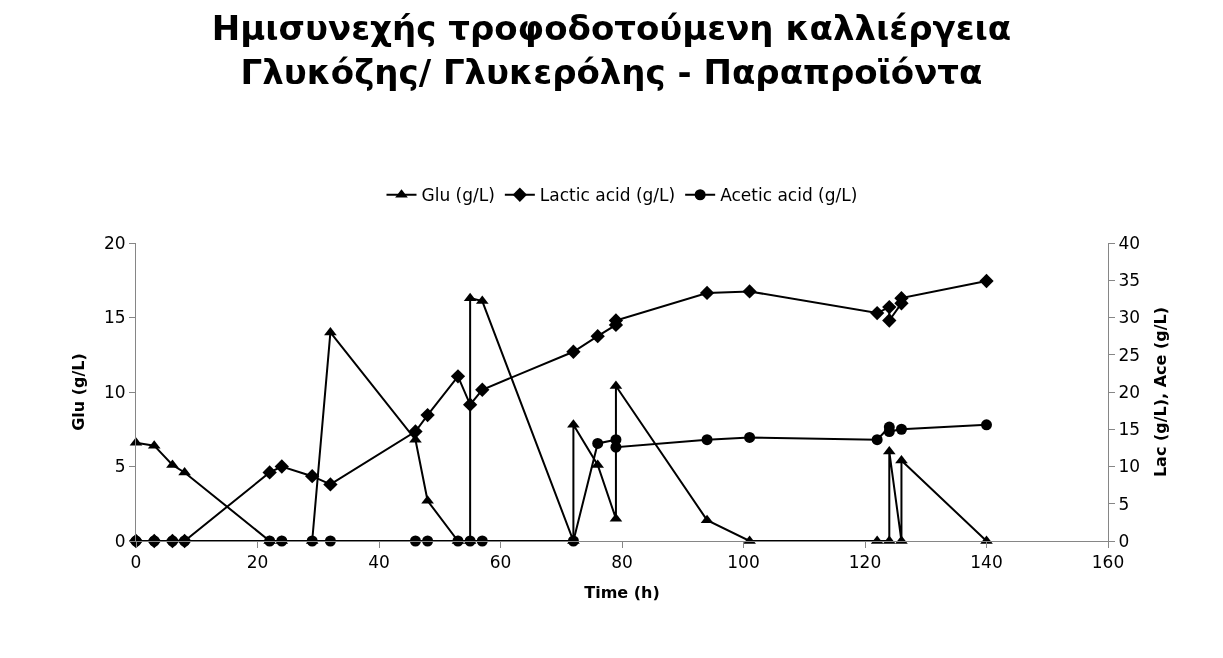  Describe the element at coordinates (78, 392) in the screenshot. I see `y-axis-title: Glu (g/L)` at that location.